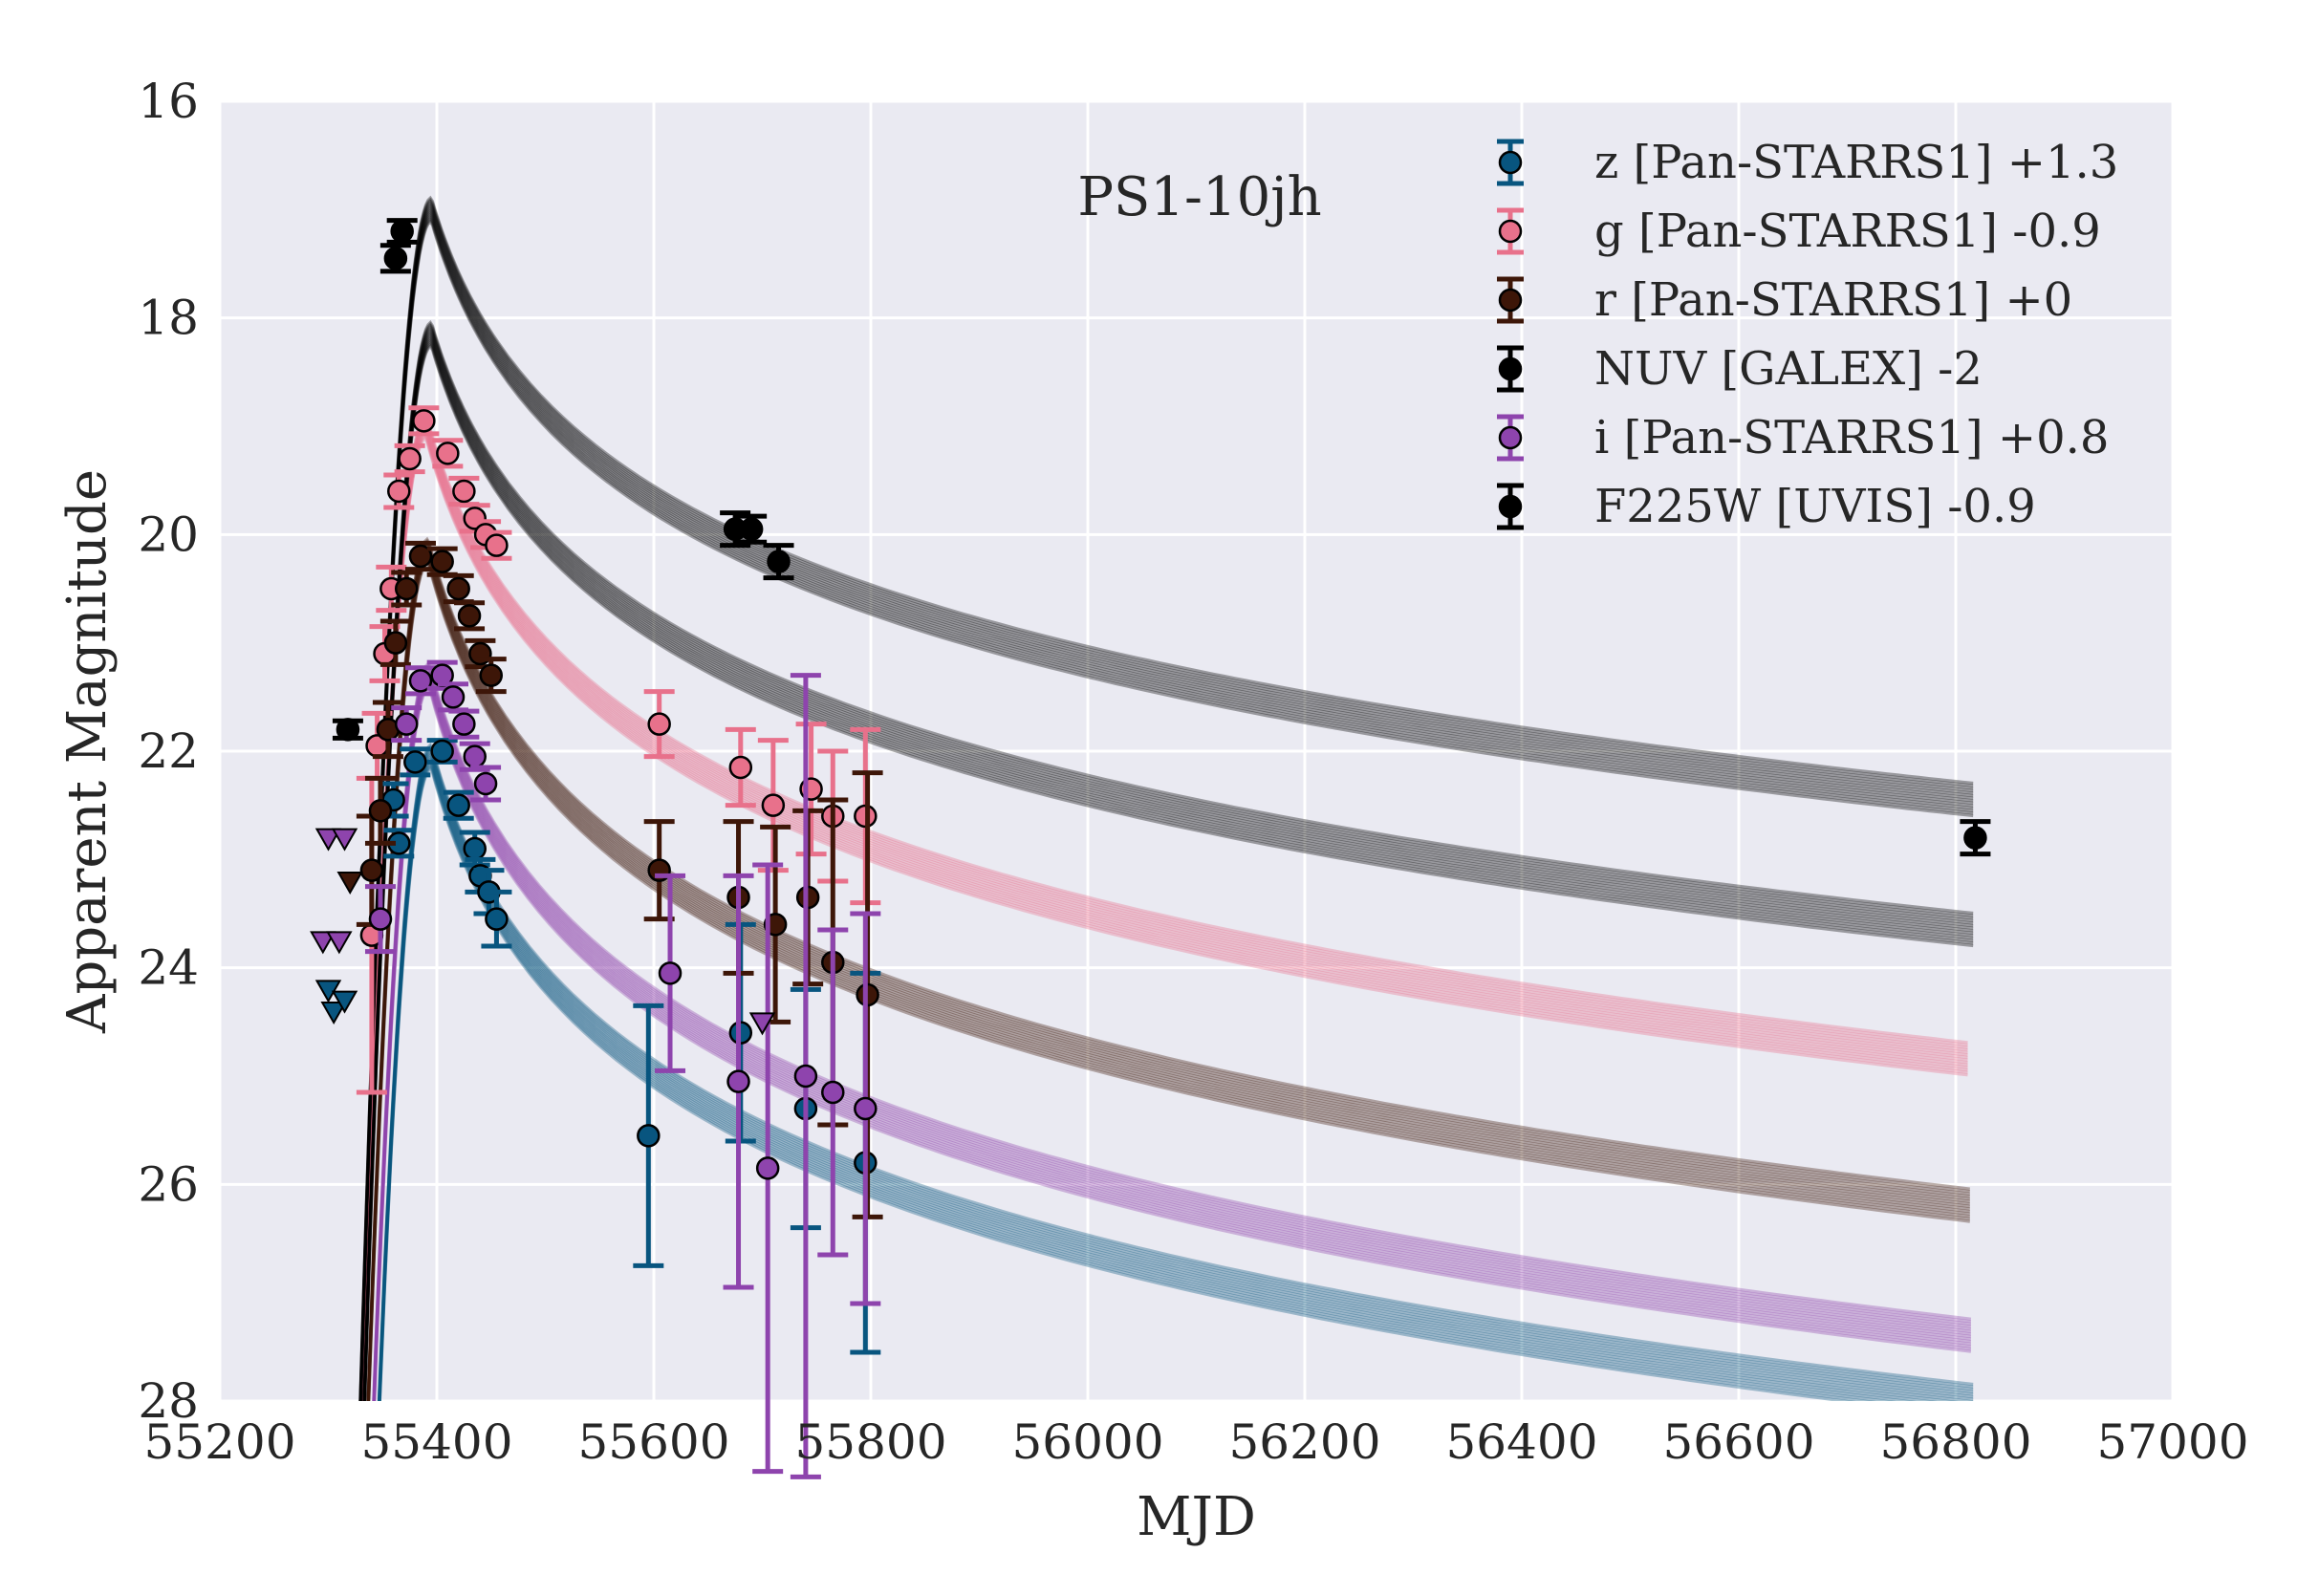  I want to click on legend-label: NUV [GALEX] -2, so click(1789, 369).